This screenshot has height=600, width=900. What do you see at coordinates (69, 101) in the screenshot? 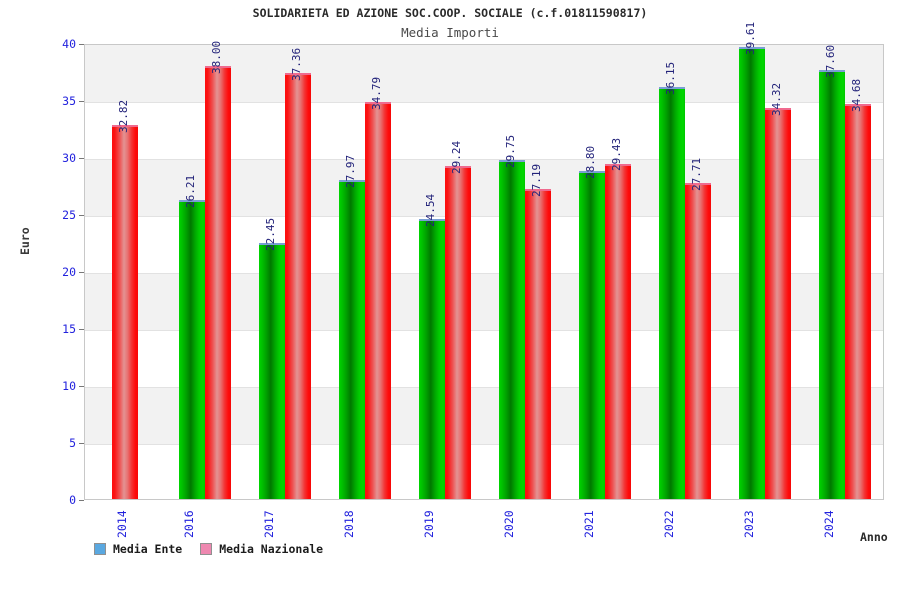
I see `y-tick-label: 35` at bounding box center [69, 101].